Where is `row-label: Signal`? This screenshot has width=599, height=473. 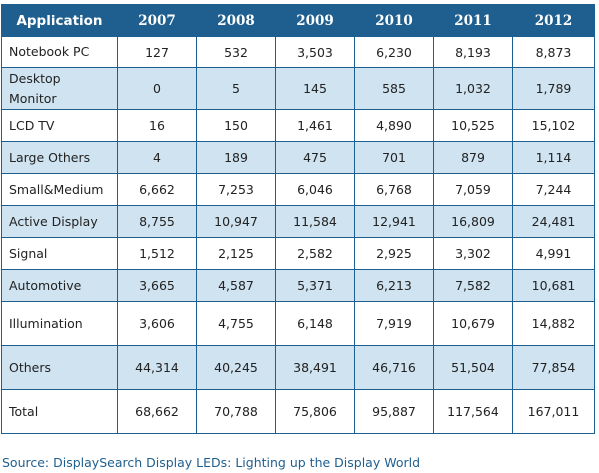
row-label: Signal is located at coordinates (59, 253).